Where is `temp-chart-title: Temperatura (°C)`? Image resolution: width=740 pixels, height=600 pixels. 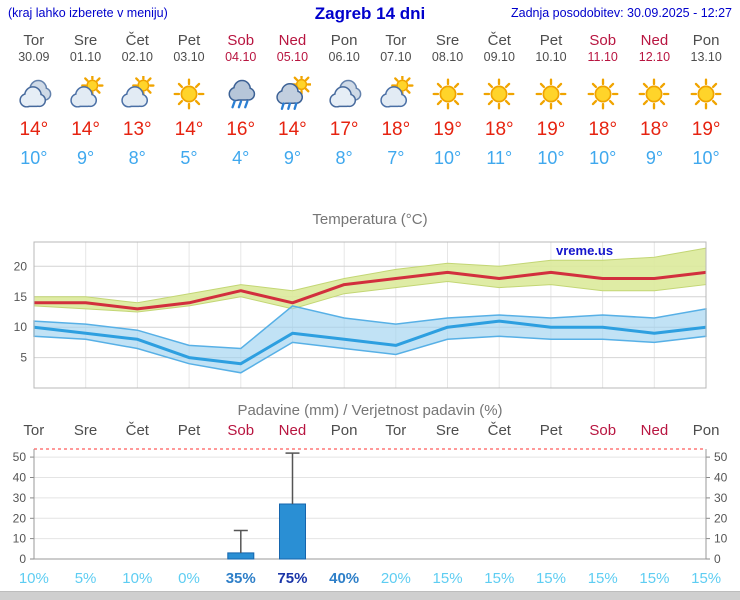 temp-chart-title: Temperatura (°C) is located at coordinates (370, 219).